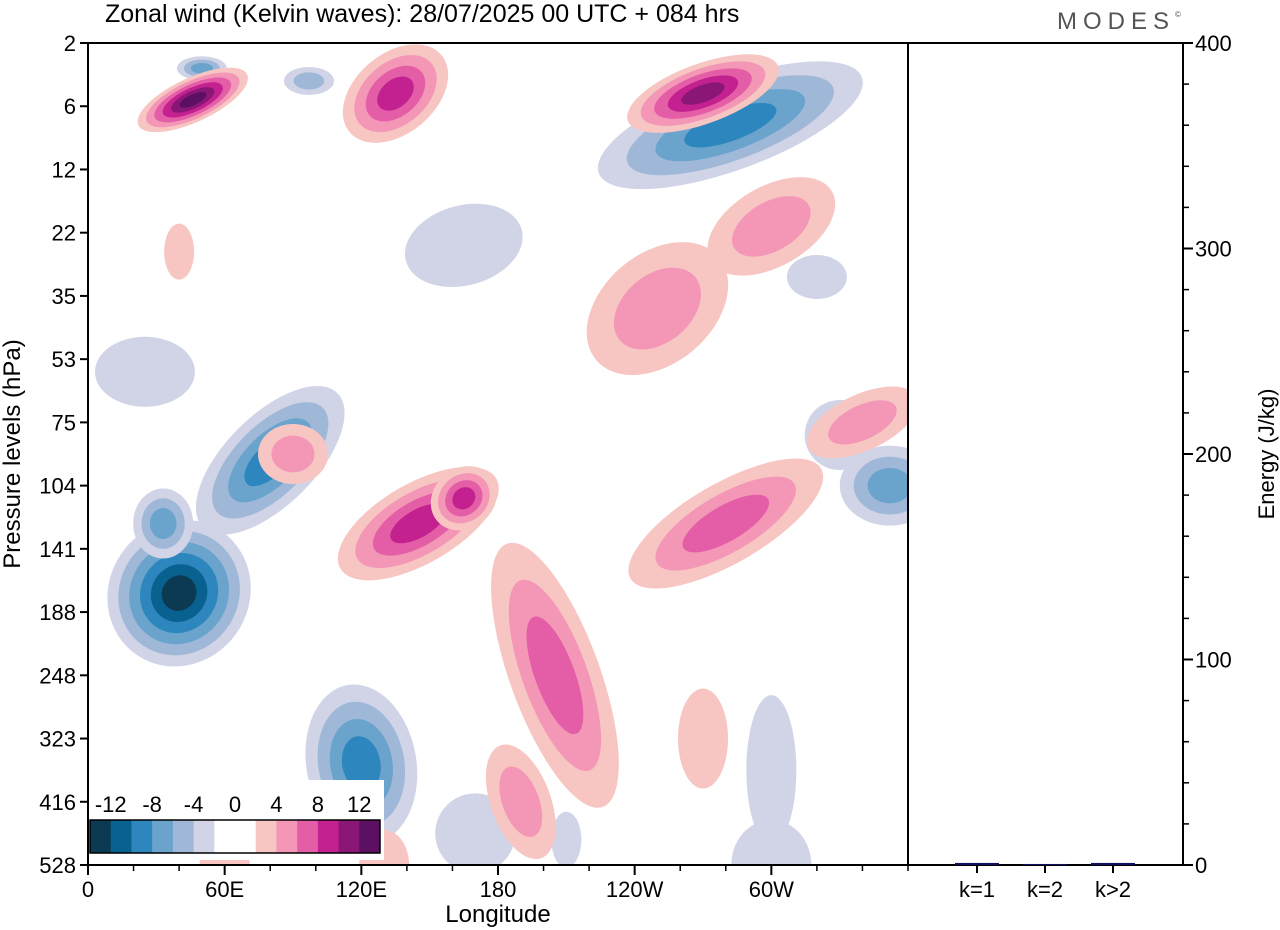  What do you see at coordinates (1201, 865) in the screenshot?
I see `energy-tick-label: 0` at bounding box center [1201, 865].